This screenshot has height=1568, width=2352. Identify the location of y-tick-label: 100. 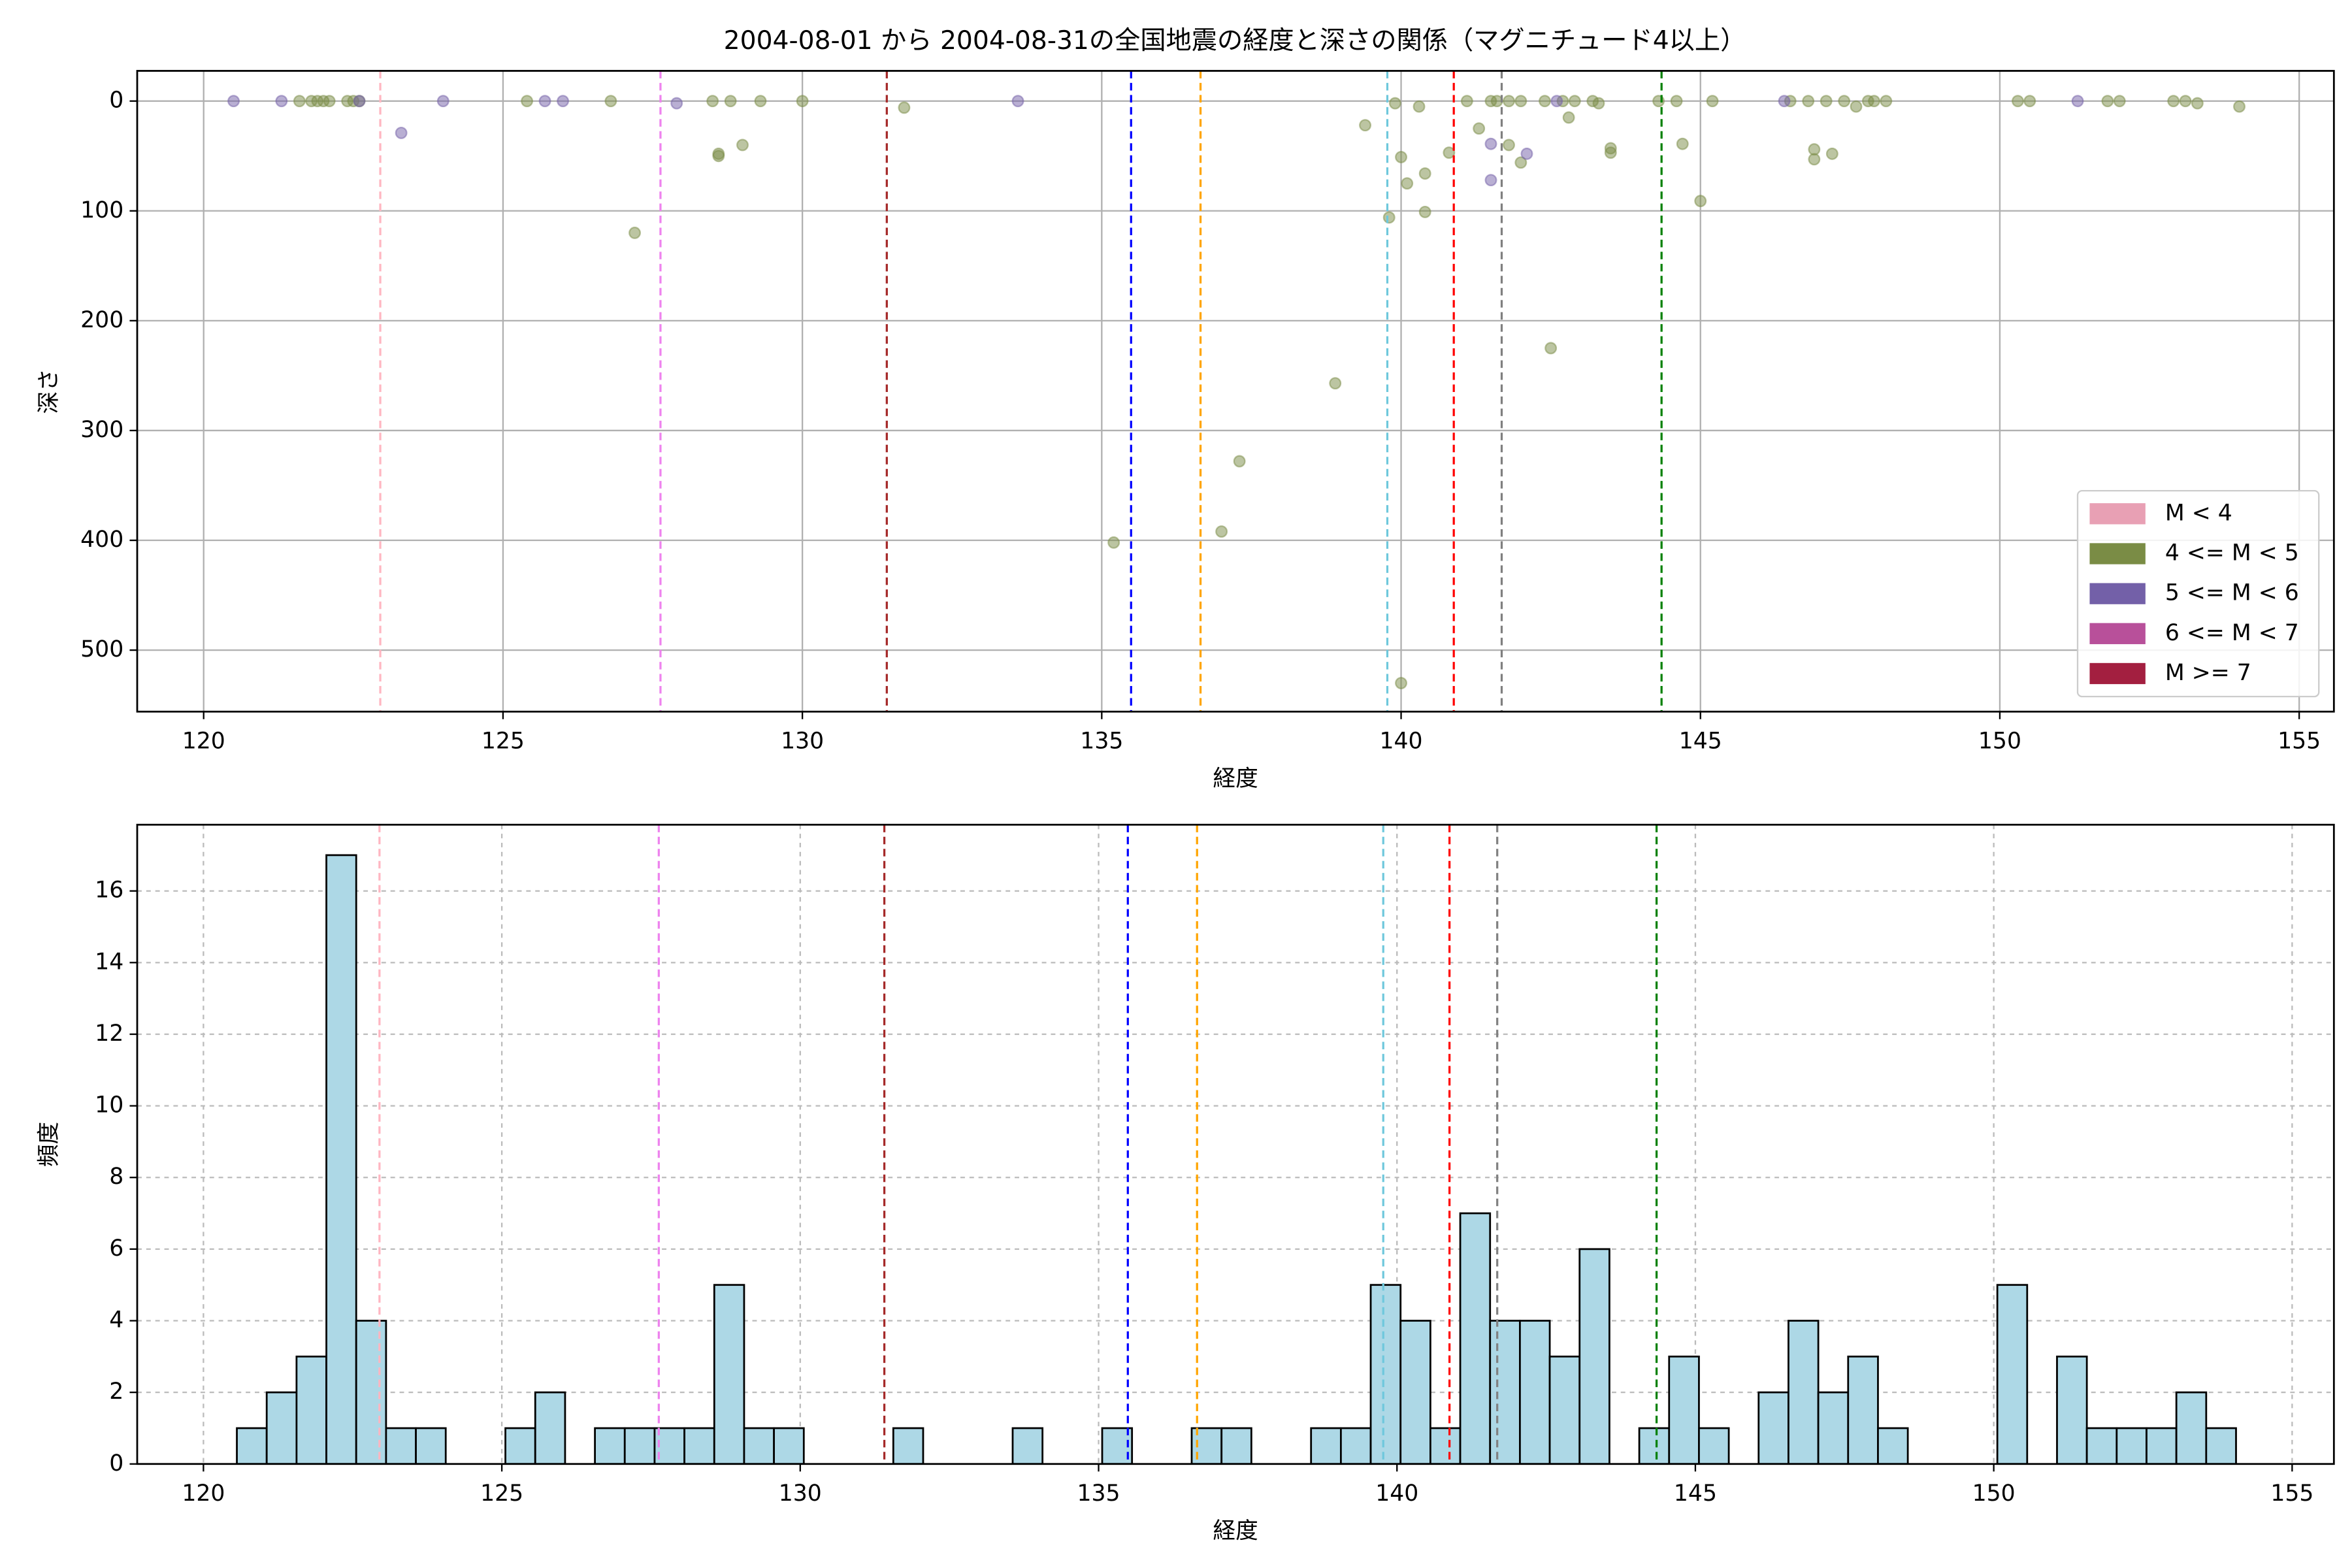
(101, 210).